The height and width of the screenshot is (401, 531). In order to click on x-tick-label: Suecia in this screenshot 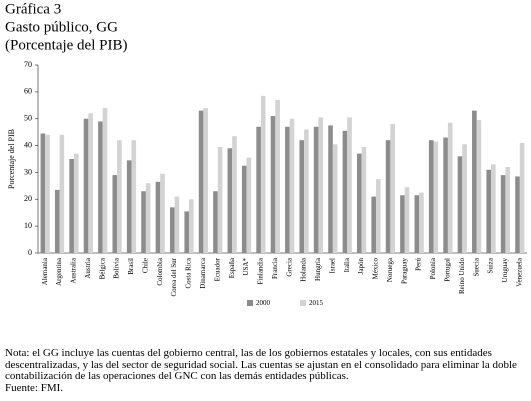, I will do `click(476, 267)`.